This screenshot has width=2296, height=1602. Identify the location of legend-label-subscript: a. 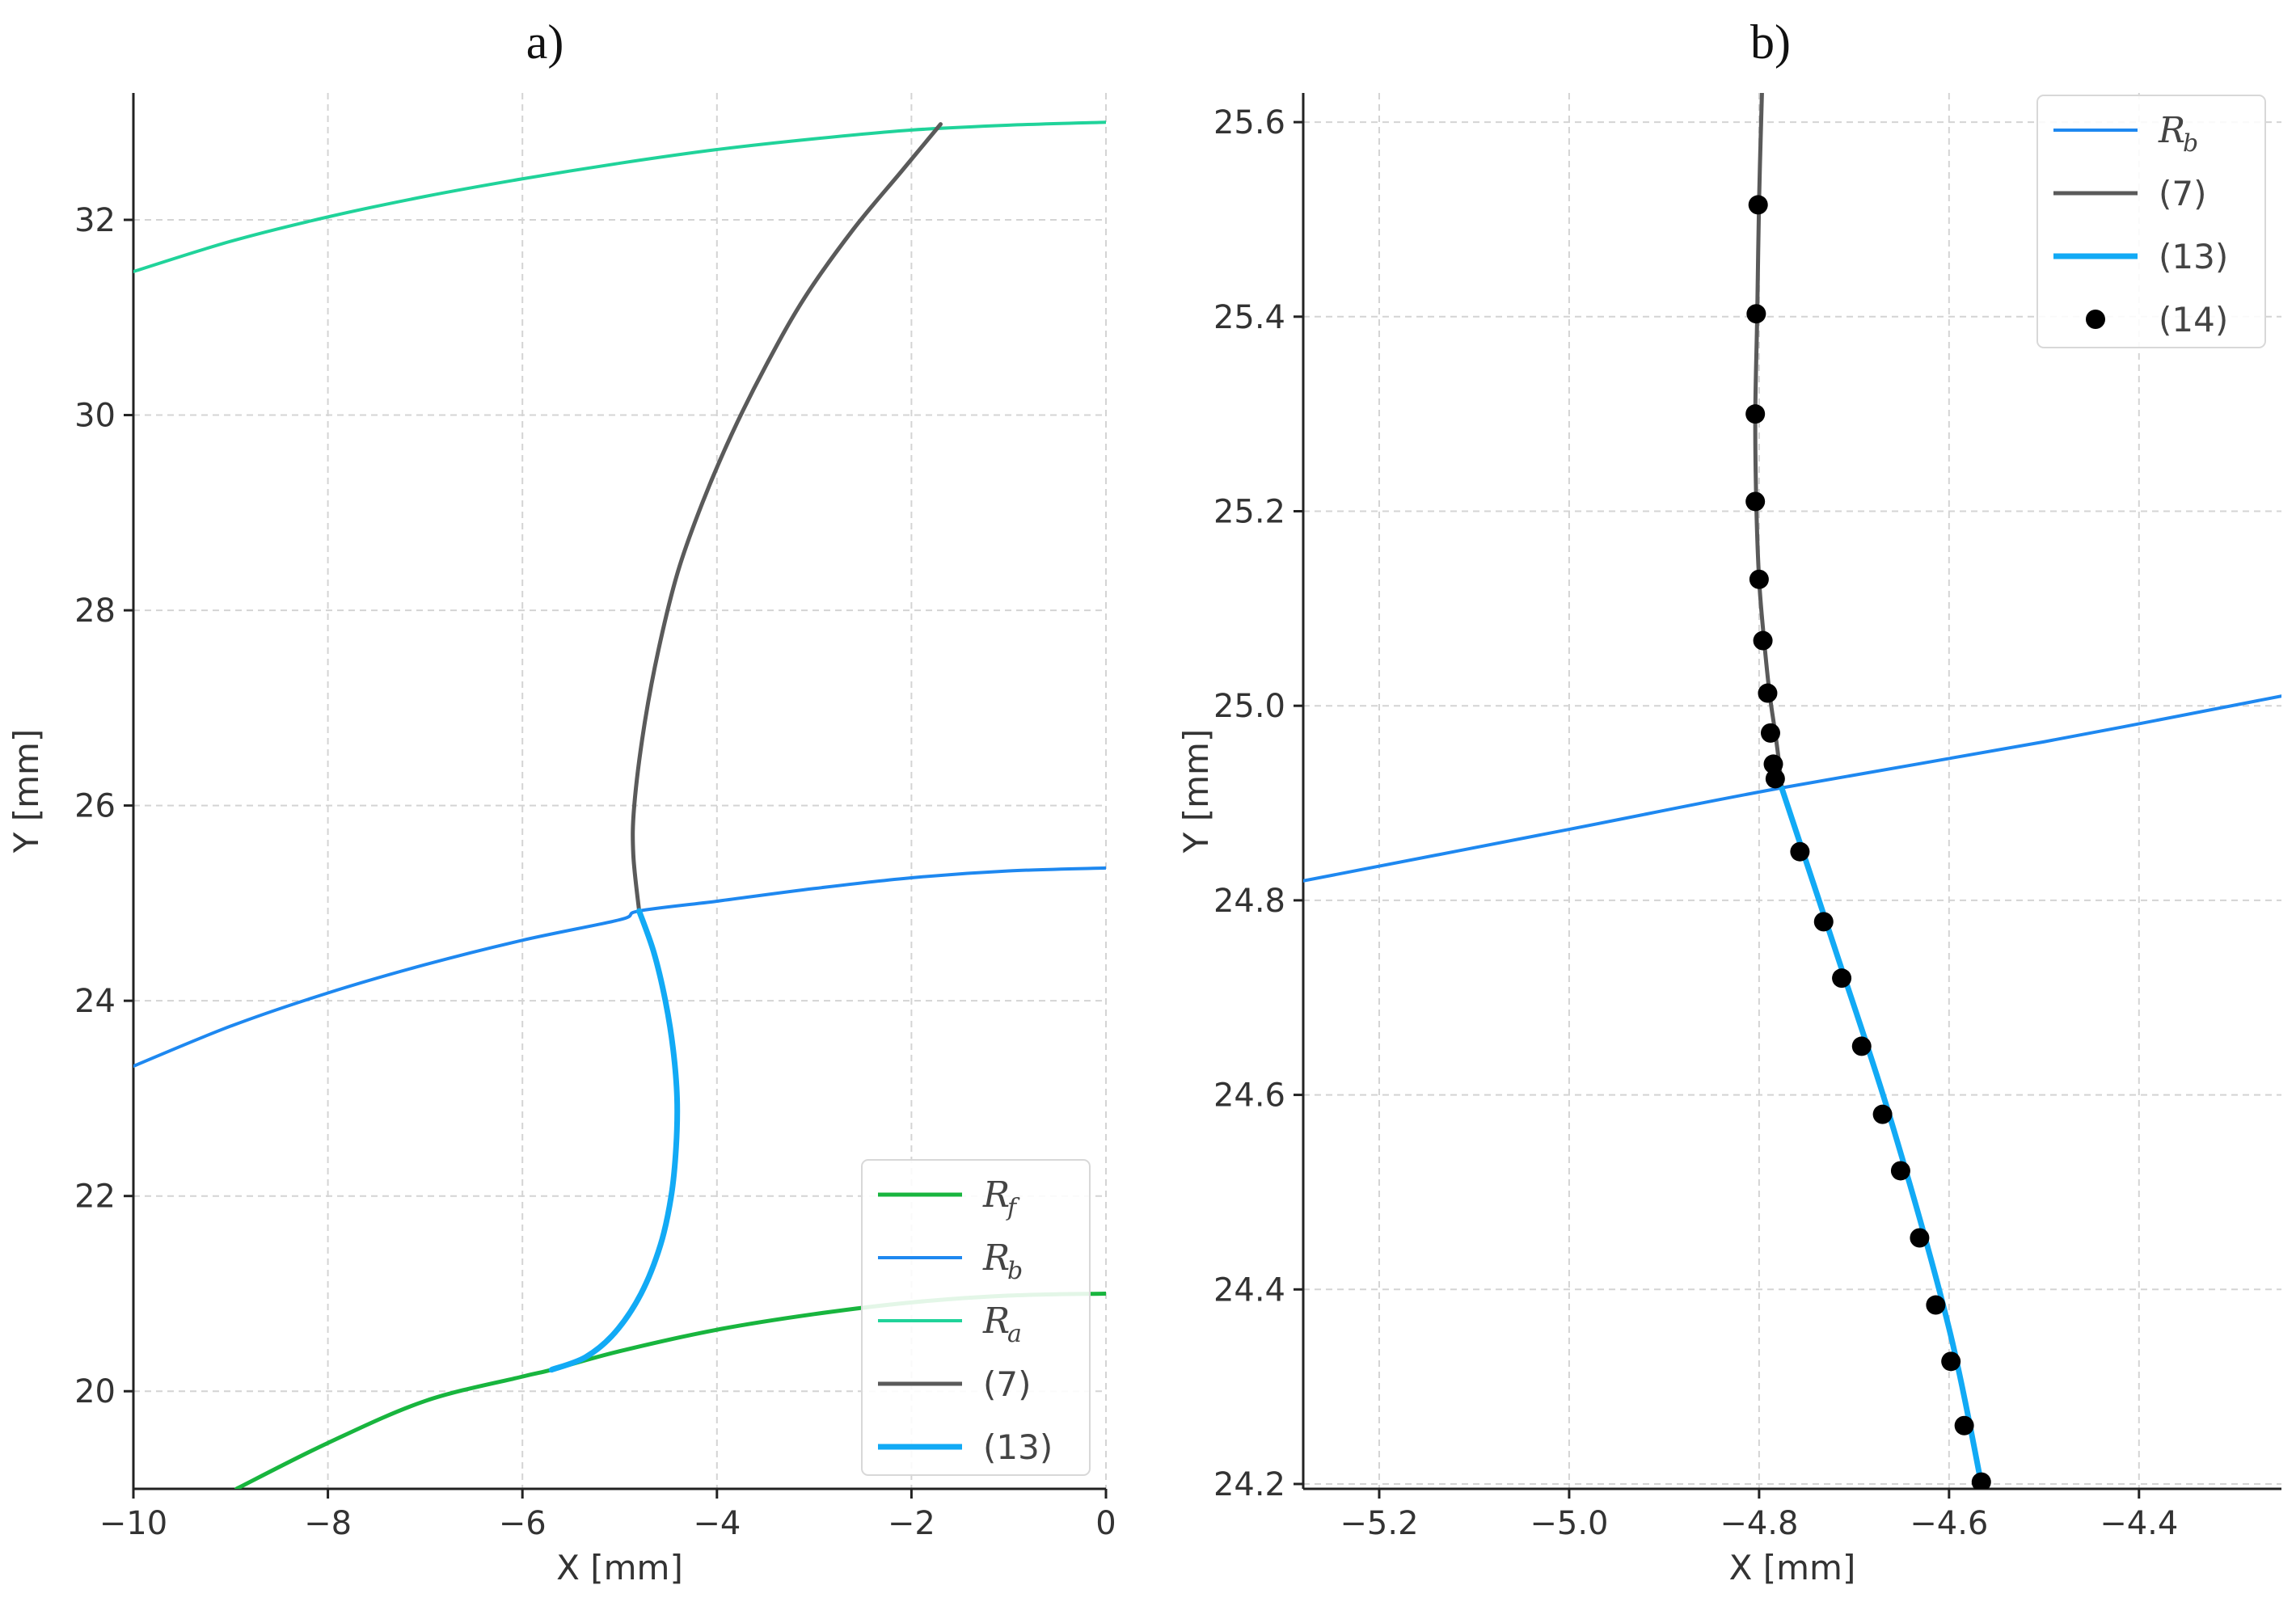
(1015, 1334).